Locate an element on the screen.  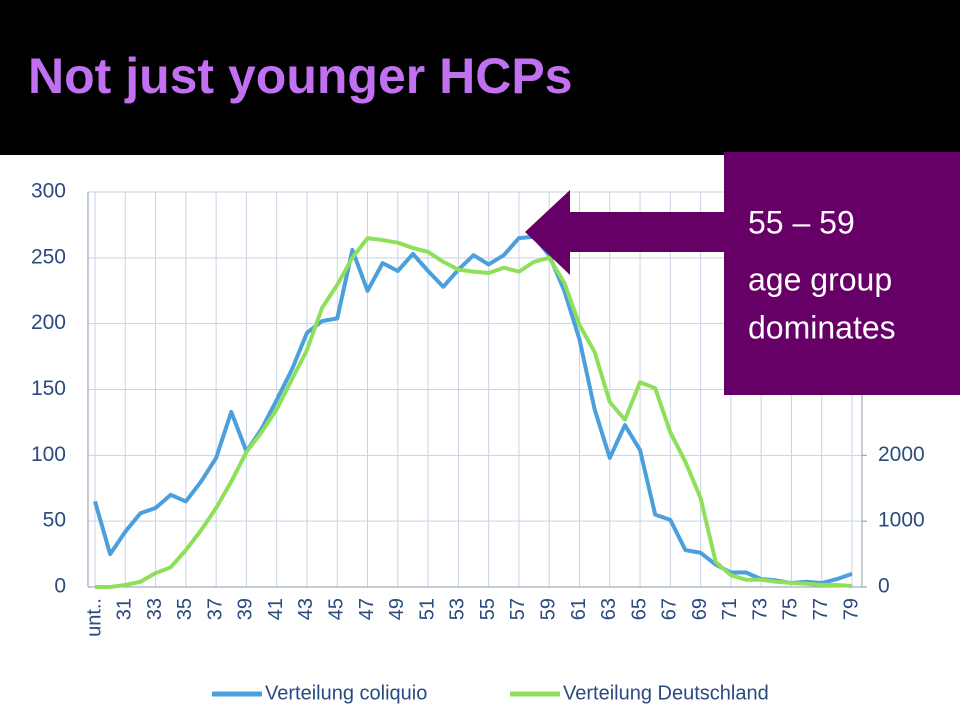
x-tick-label: 35 is located at coordinates (185, 609).